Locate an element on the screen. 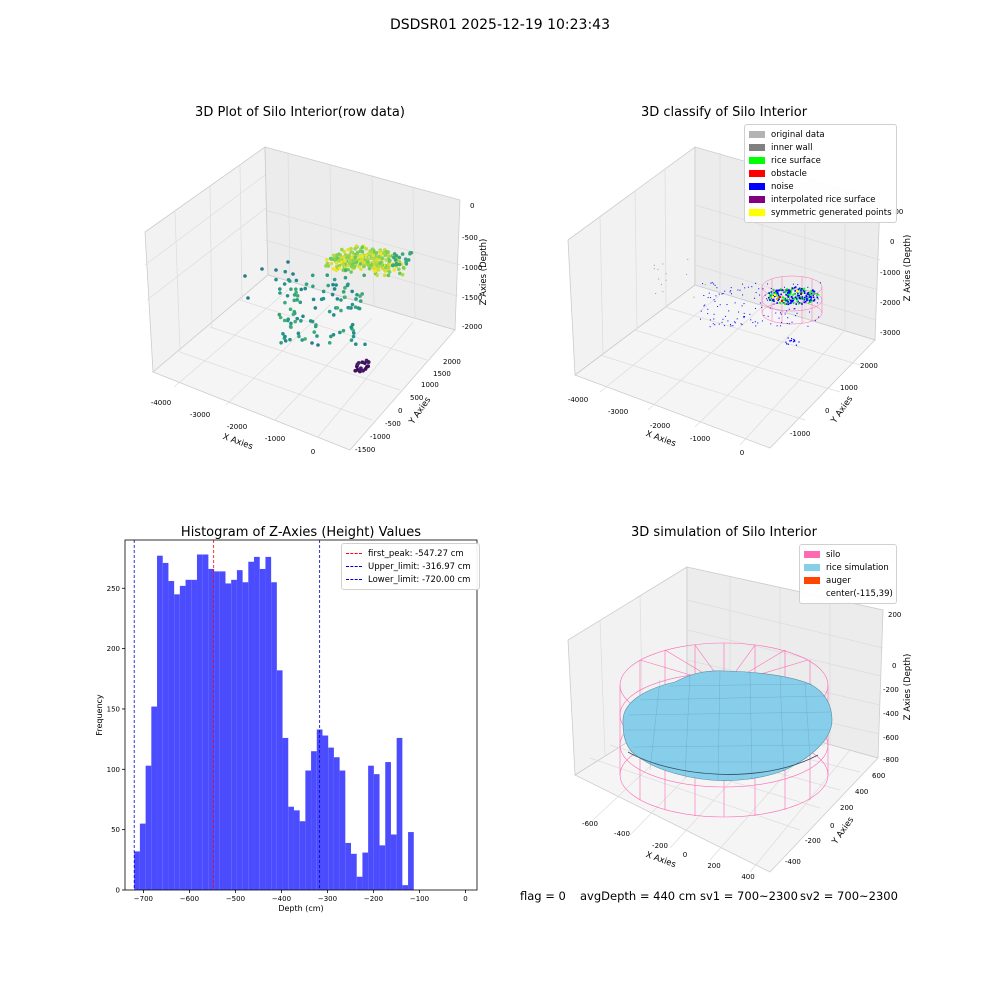 The image size is (1000, 1000). classify-x-tick: -1000 is located at coordinates (700, 439).